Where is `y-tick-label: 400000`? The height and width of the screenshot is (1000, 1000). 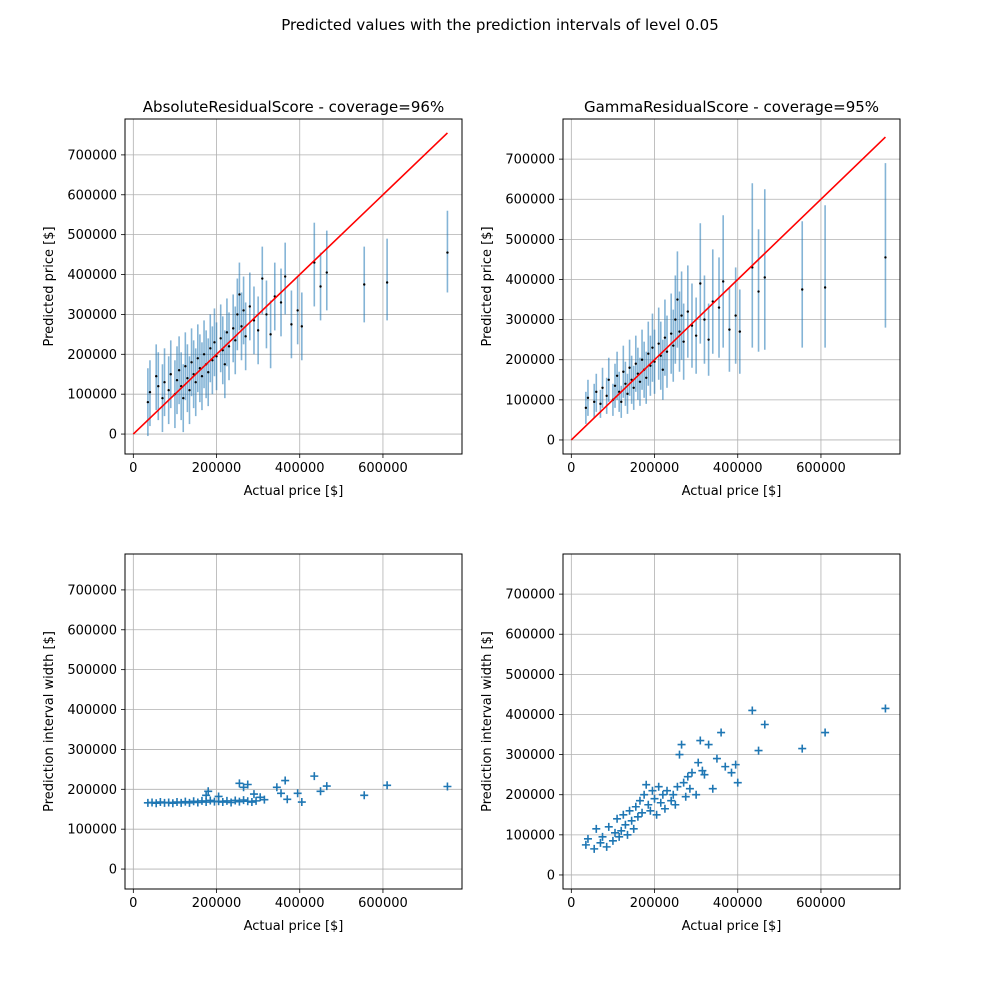 y-tick-label: 400000 is located at coordinates (530, 280).